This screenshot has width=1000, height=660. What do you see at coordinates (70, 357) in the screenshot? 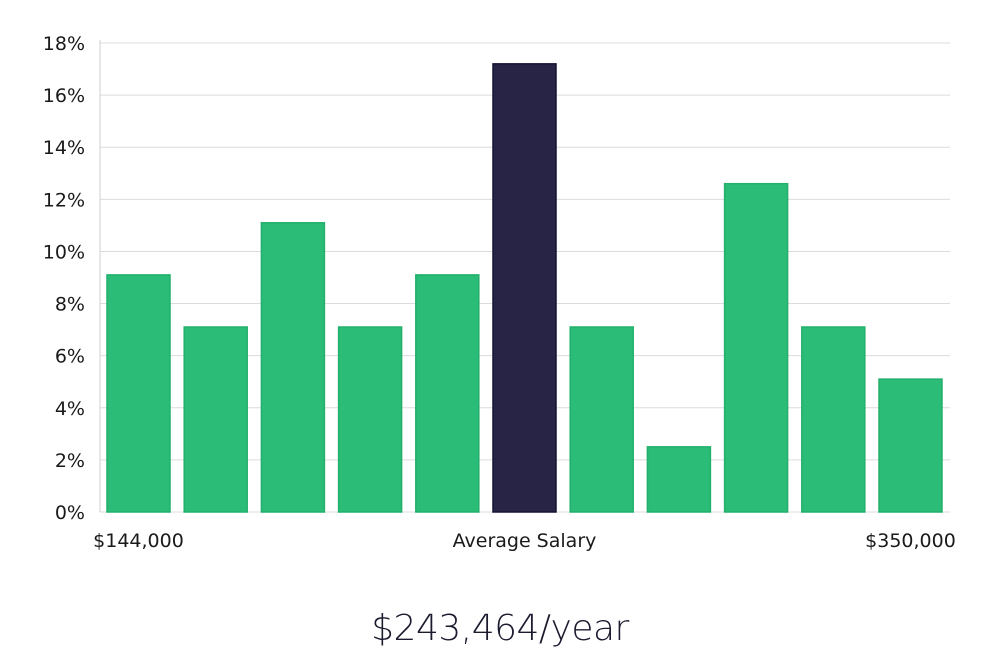
I see `y-tick-label: 6%` at bounding box center [70, 357].